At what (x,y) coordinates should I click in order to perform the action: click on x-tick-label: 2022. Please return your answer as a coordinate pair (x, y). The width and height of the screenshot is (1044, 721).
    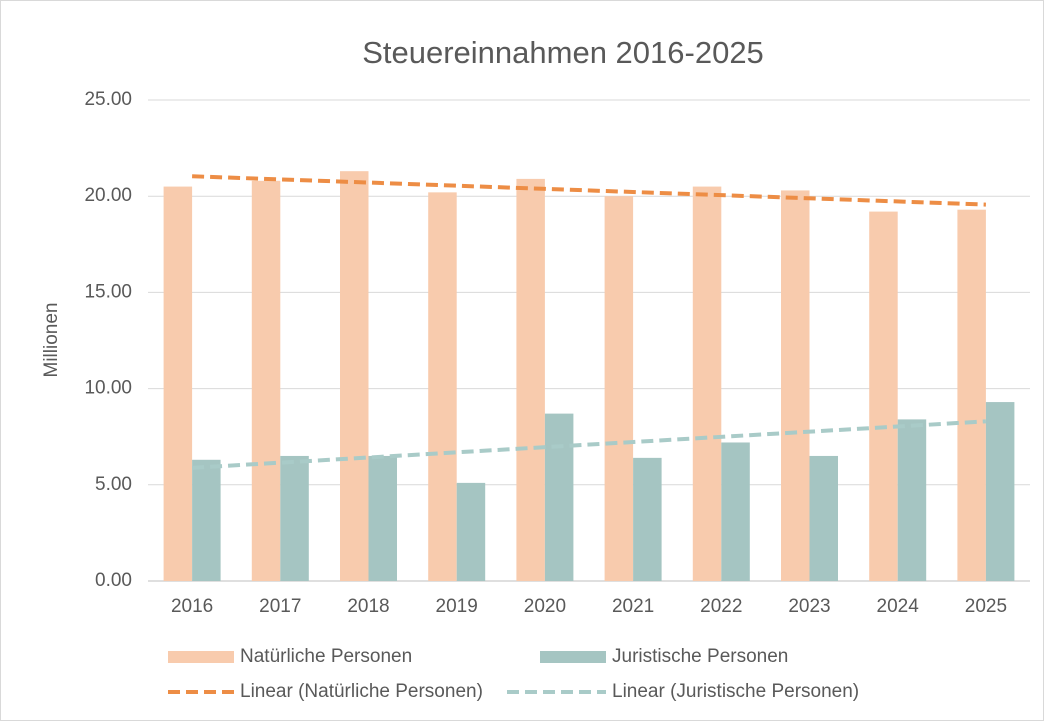
    Looking at the image, I should click on (721, 606).